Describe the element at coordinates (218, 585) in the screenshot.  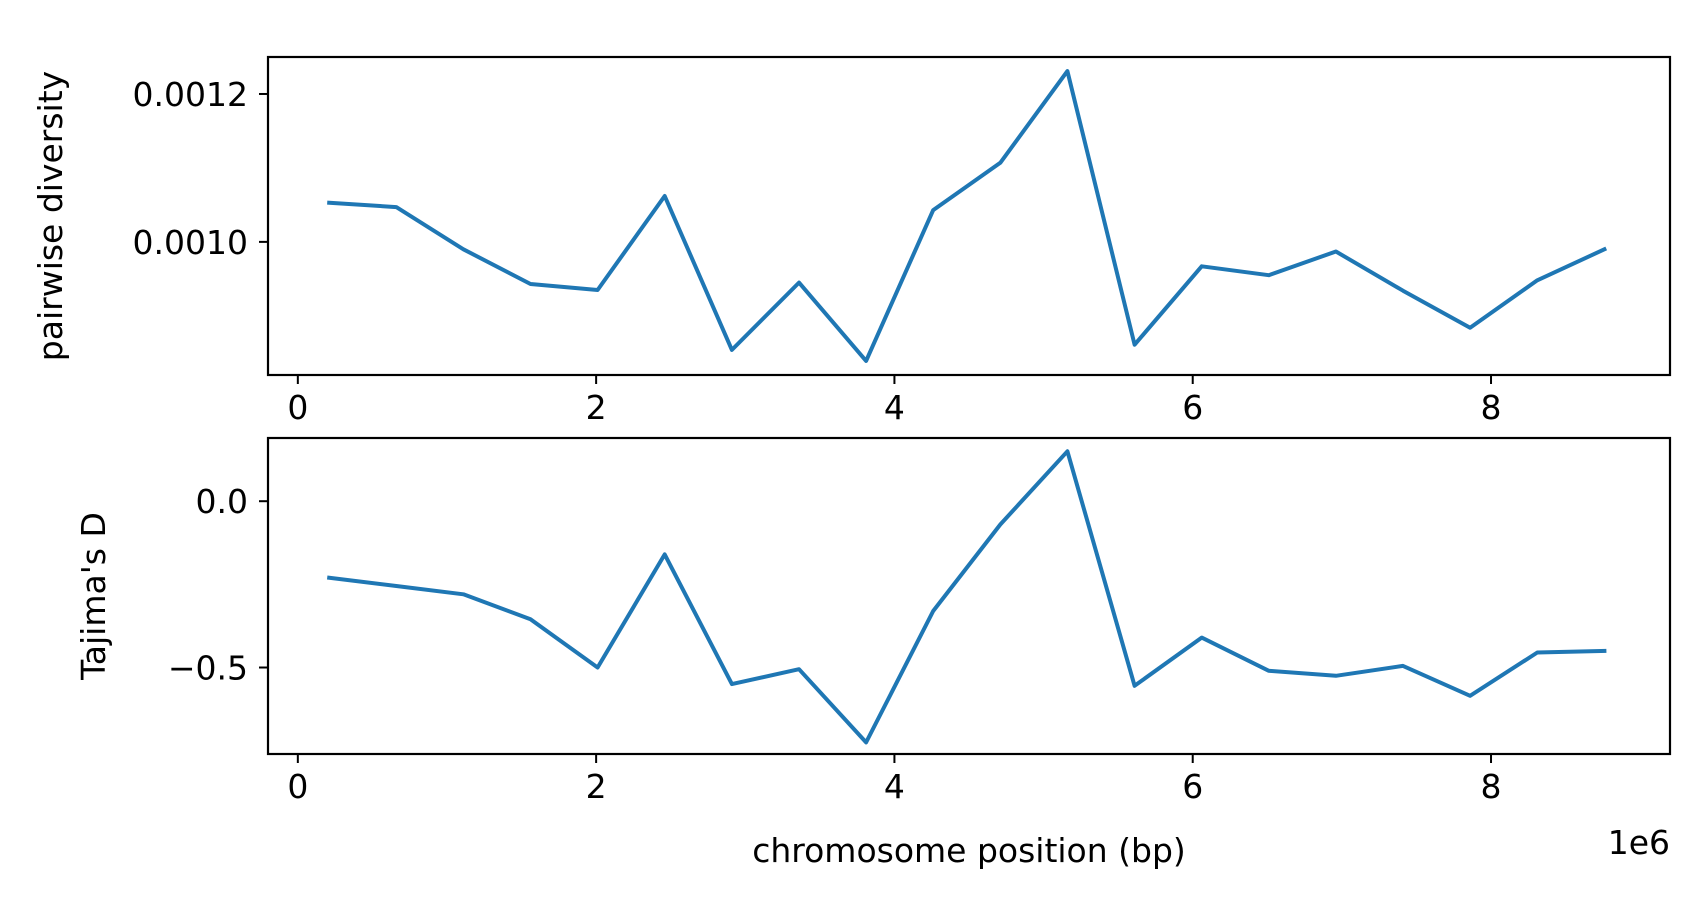
I see `y-axis: 0.0 −0.5` at that location.